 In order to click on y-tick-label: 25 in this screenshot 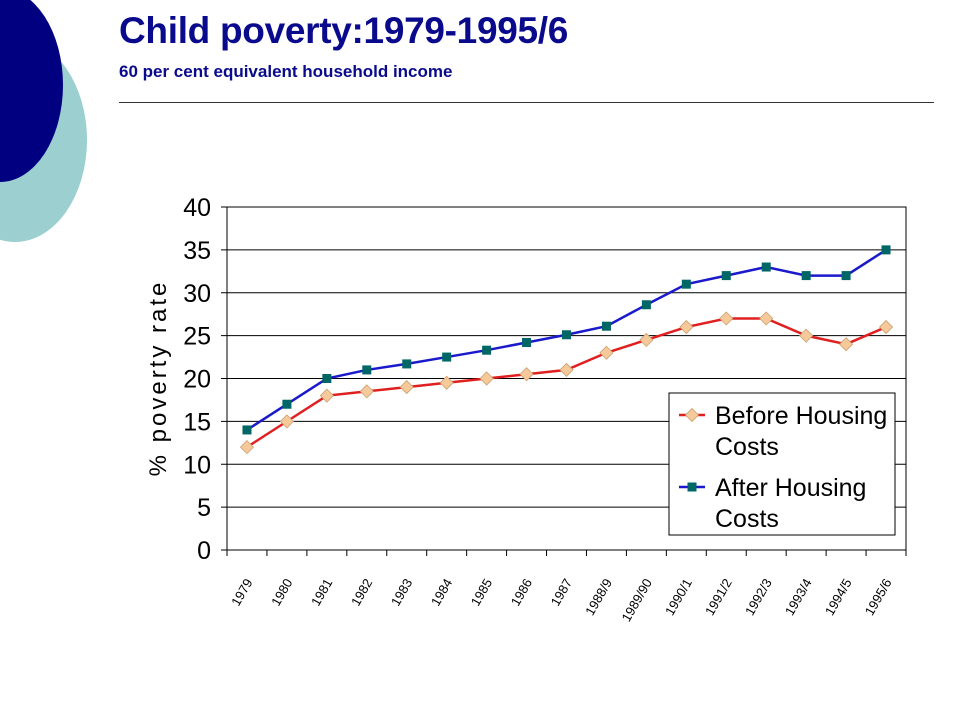, I will do `click(197, 337)`.